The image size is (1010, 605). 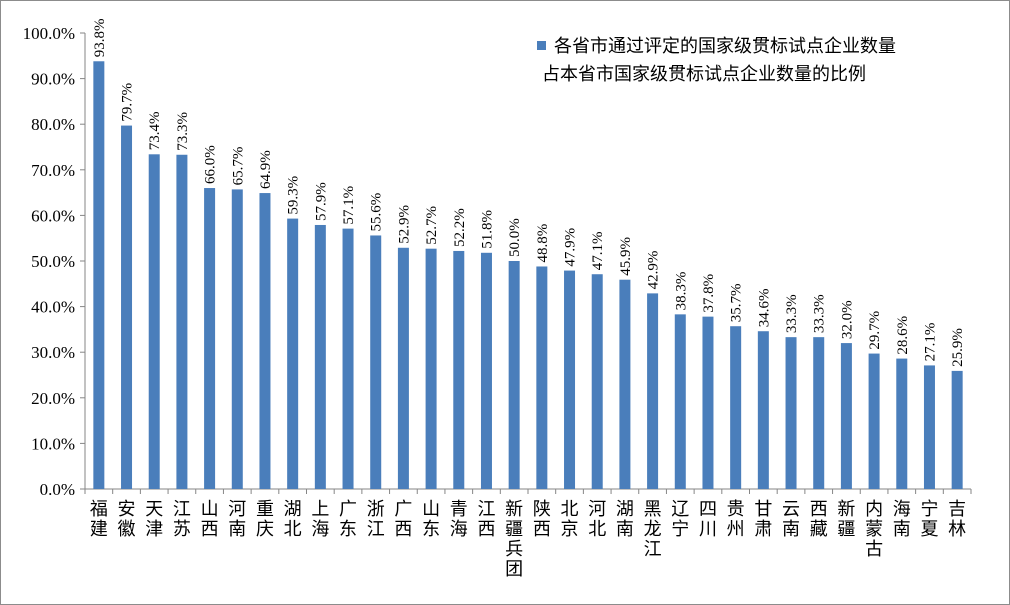 I want to click on data-label: 59.3%, so click(x=294, y=195).